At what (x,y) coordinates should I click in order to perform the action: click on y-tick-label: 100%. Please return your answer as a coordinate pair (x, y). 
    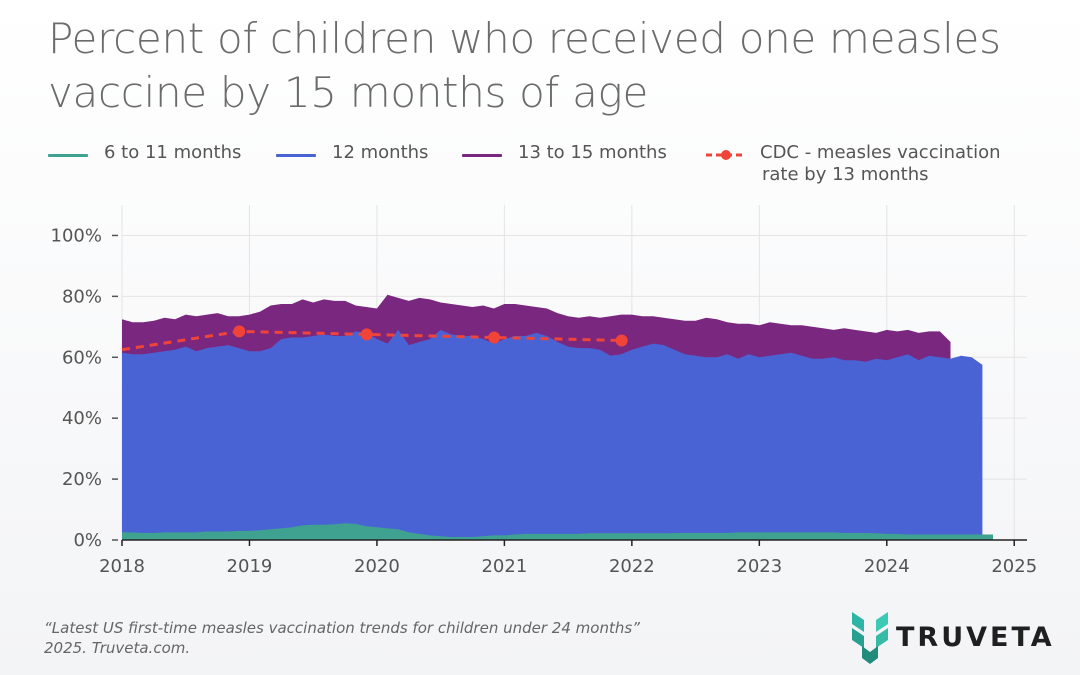
    Looking at the image, I should click on (76, 235).